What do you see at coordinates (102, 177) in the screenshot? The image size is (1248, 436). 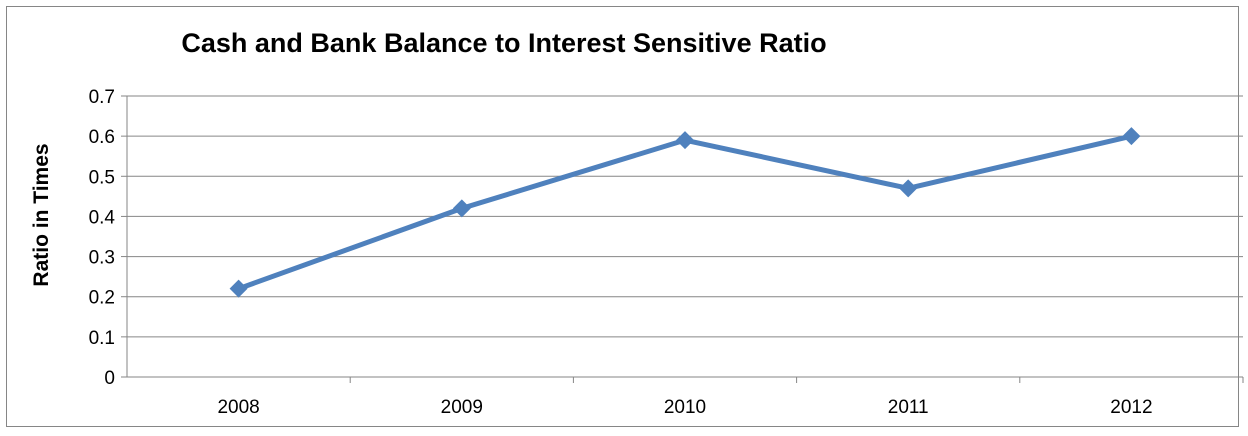 I see `y-tick-label: 0.5` at bounding box center [102, 177].